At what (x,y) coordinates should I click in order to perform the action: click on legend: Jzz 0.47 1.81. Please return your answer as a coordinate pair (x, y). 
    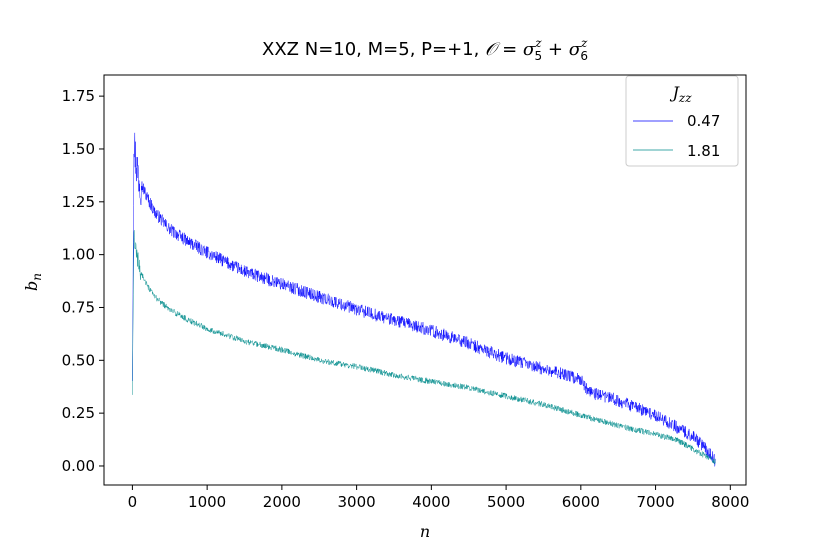
    Looking at the image, I should click on (682, 121).